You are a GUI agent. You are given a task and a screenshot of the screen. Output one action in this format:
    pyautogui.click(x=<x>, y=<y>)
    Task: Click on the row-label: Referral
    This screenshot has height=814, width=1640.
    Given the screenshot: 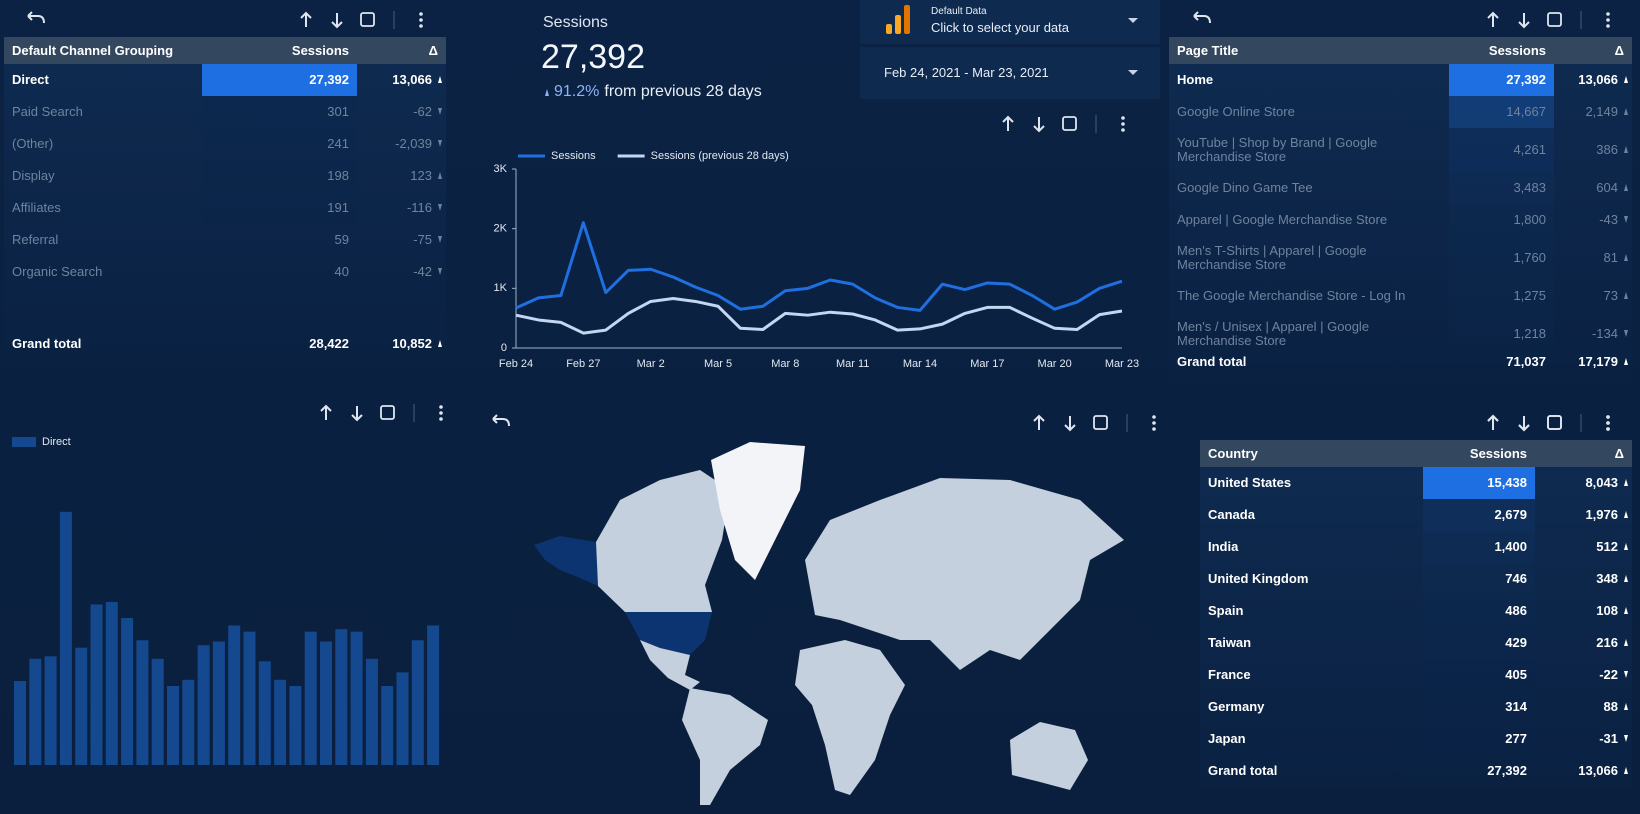 What is the action you would take?
    pyautogui.click(x=35, y=239)
    